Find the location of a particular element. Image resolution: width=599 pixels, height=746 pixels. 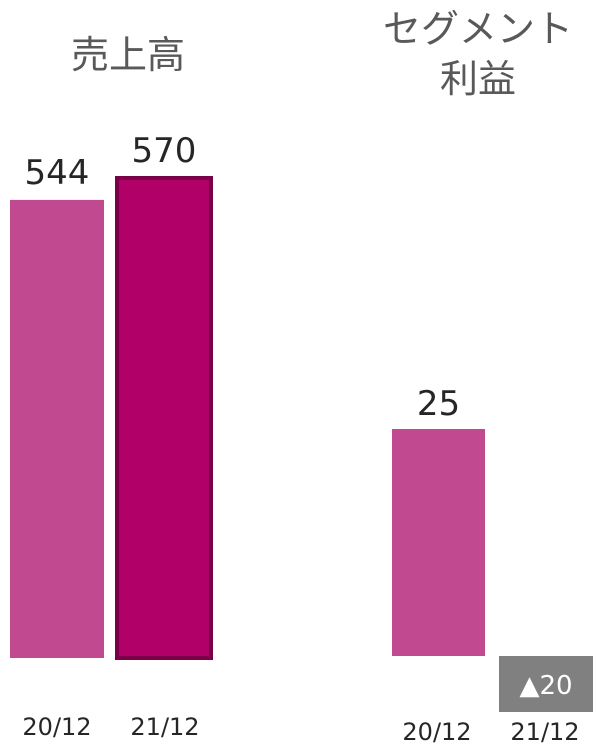

sales-value-label-21-12: 570 is located at coordinates (164, 151).